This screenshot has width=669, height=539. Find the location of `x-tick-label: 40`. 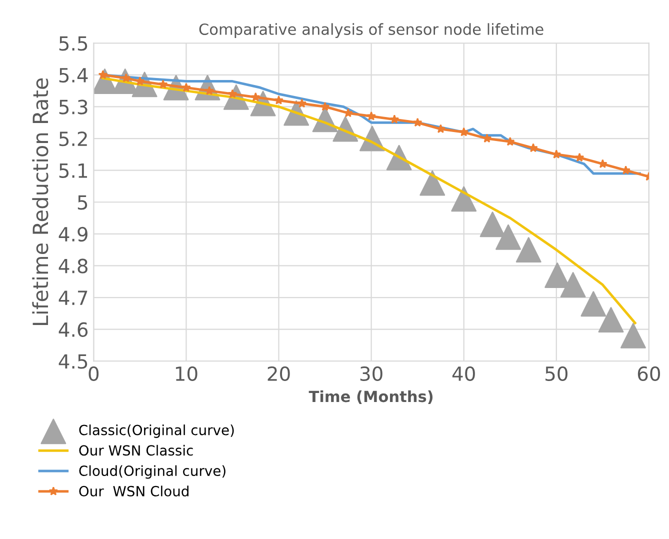

x-tick-label: 40 is located at coordinates (463, 374).